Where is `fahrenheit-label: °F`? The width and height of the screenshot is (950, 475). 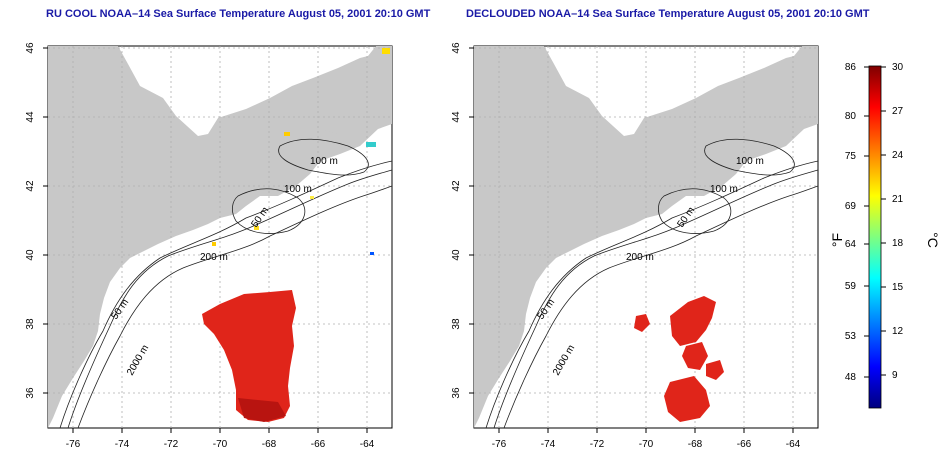 fahrenheit-label: °F is located at coordinates (837, 240).